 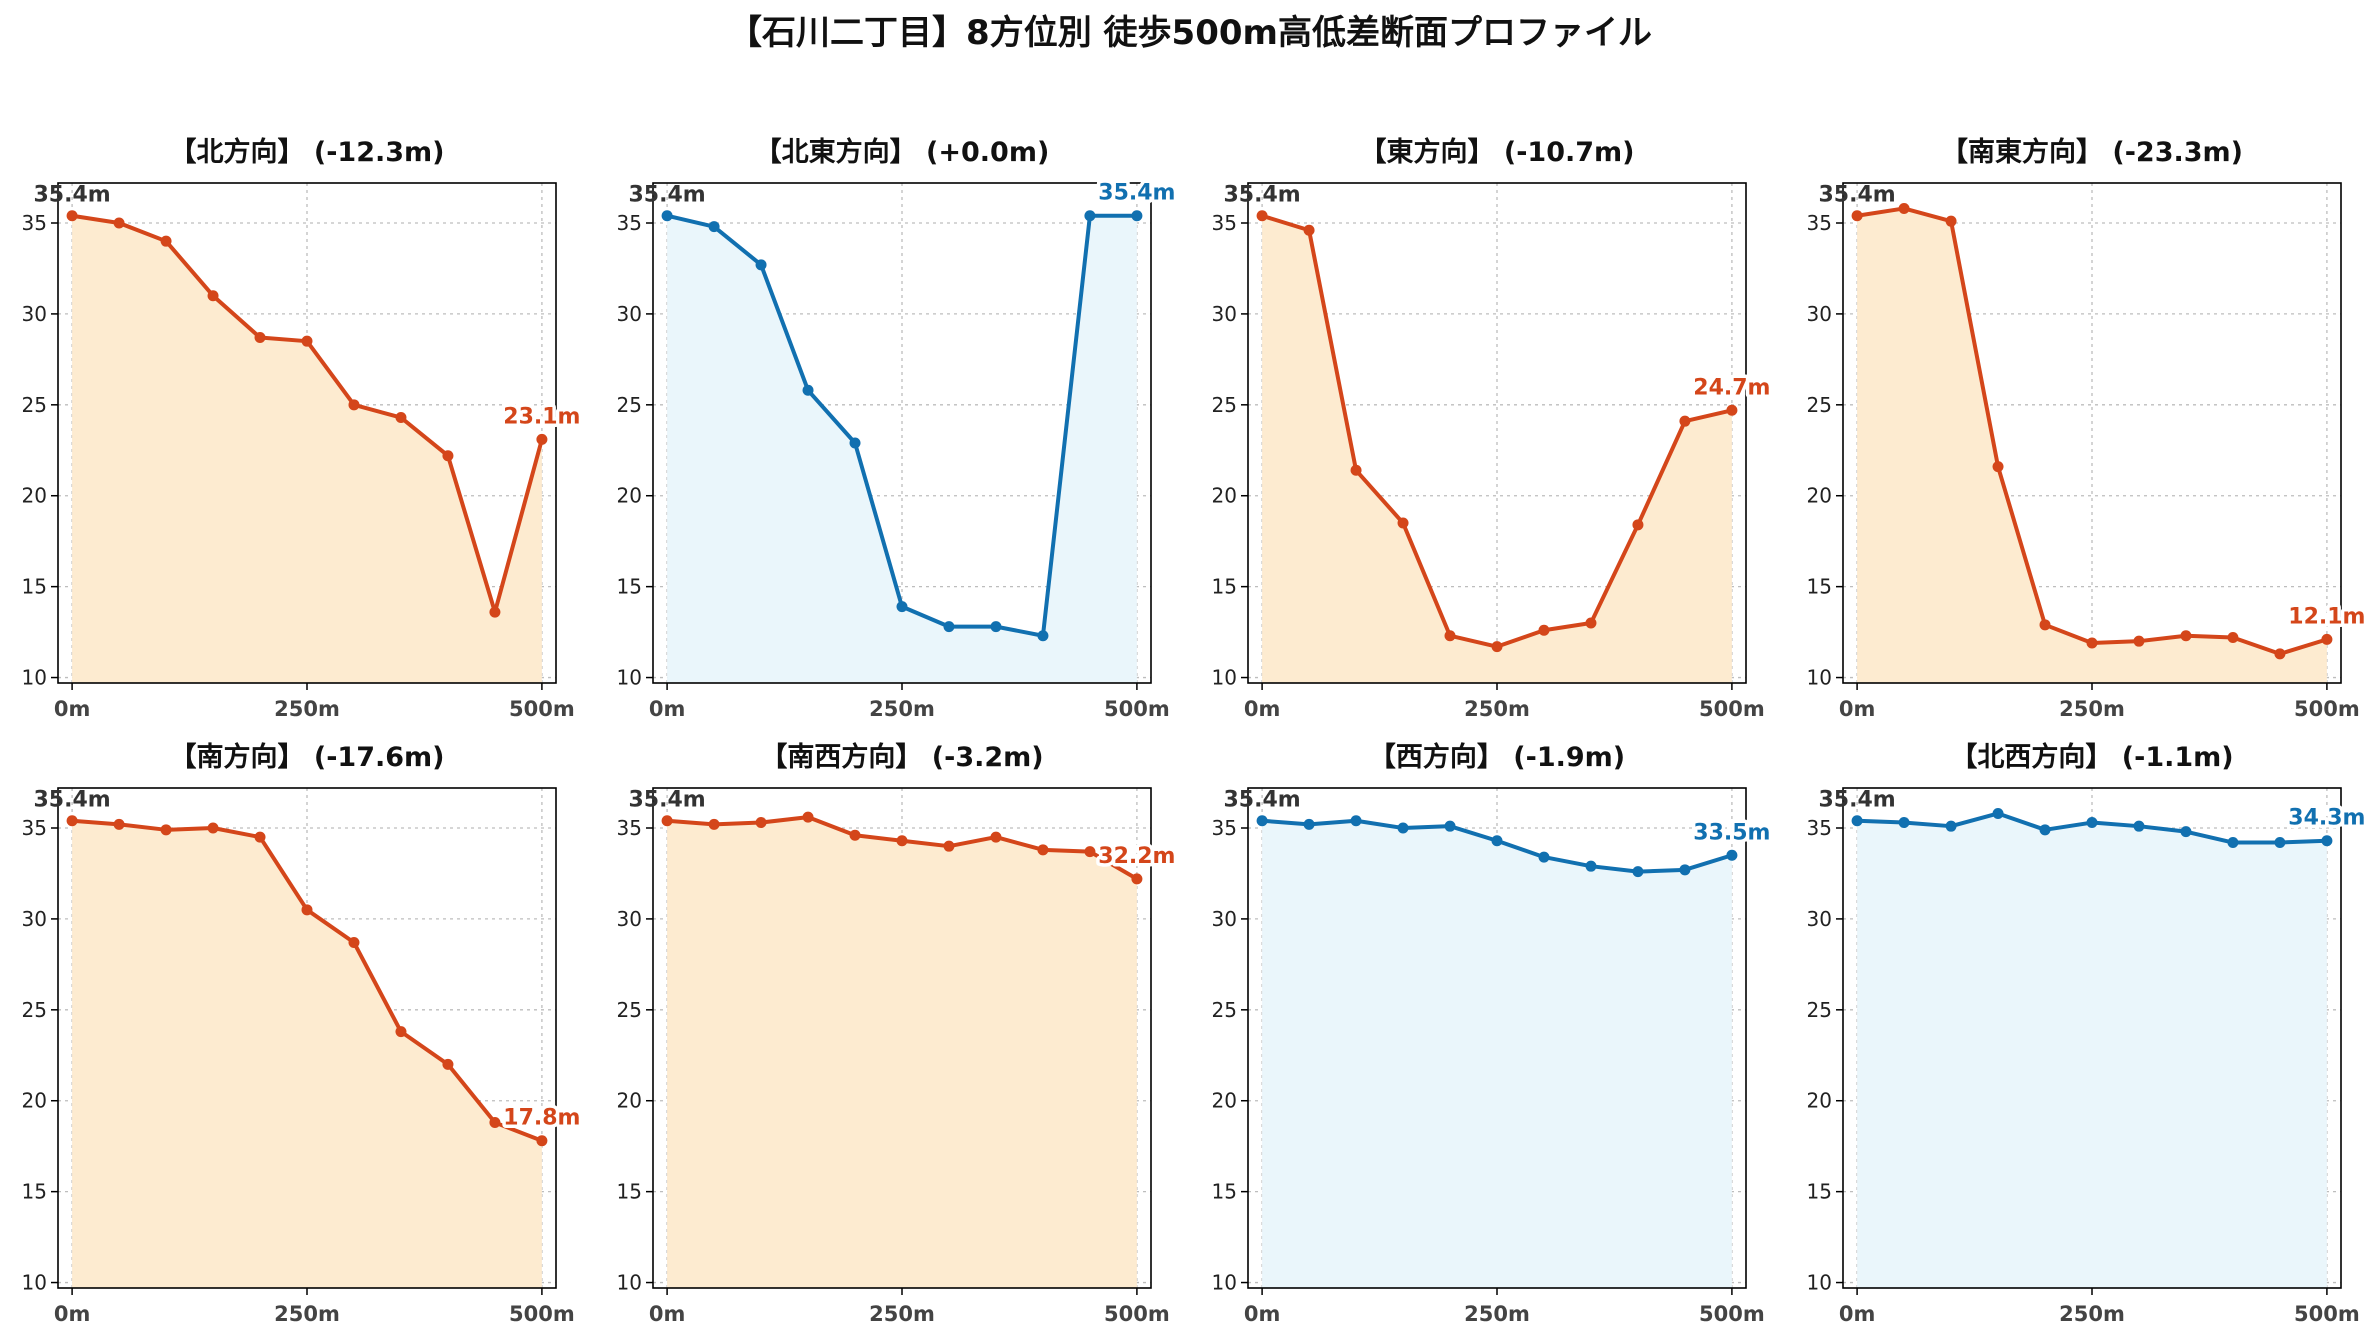 What do you see at coordinates (541, 1118) in the screenshot?
I see `end-elevation-label: 17.8m` at bounding box center [541, 1118].